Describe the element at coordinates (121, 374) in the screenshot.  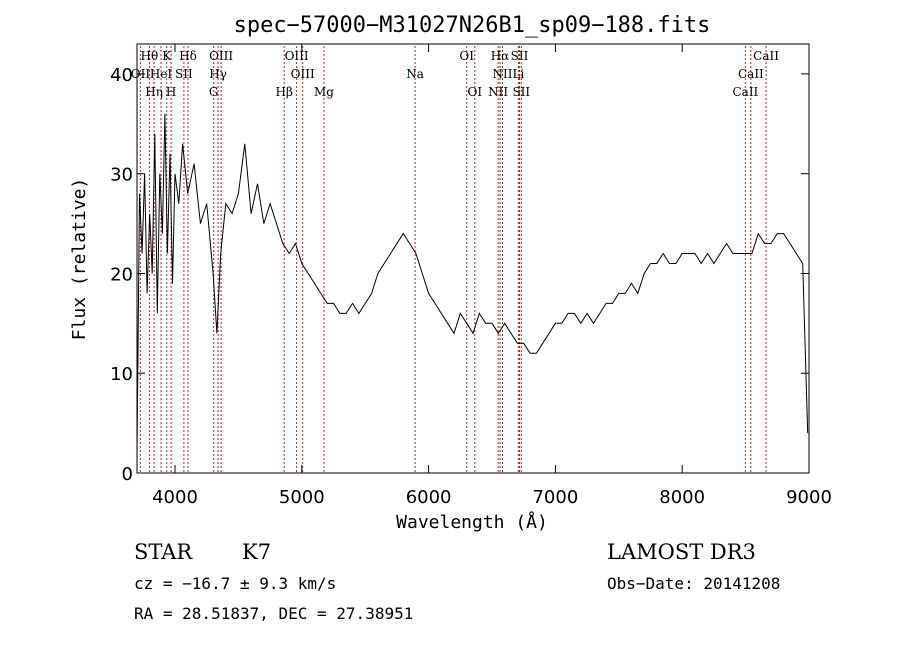
I see `y-tick-label: 10` at that location.